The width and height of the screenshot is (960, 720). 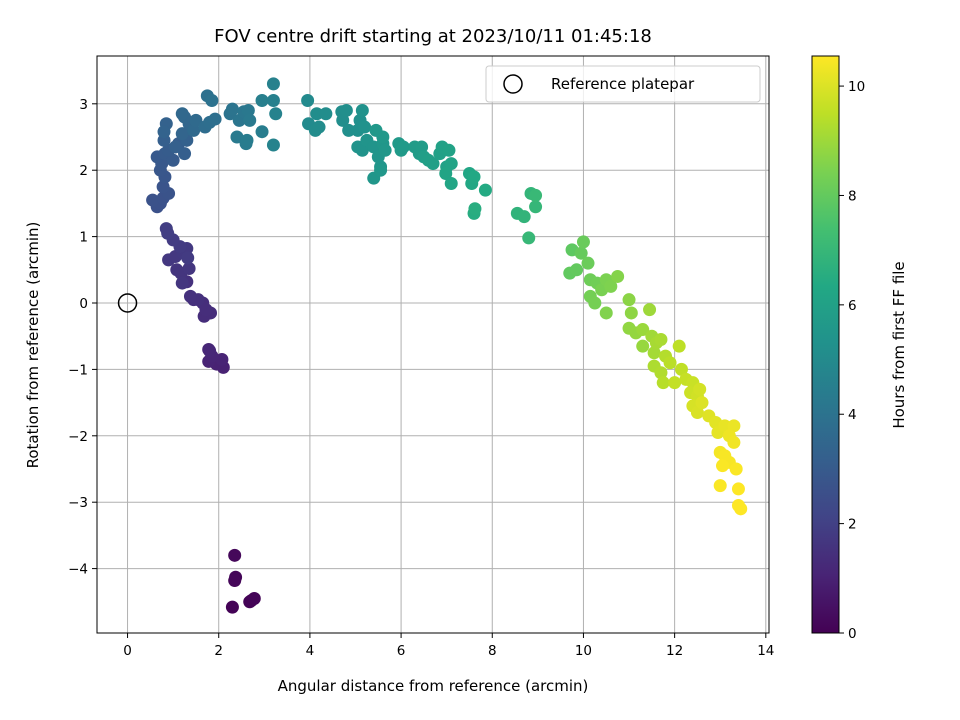 I want to click on x-tick-label: 4, so click(x=310, y=651).